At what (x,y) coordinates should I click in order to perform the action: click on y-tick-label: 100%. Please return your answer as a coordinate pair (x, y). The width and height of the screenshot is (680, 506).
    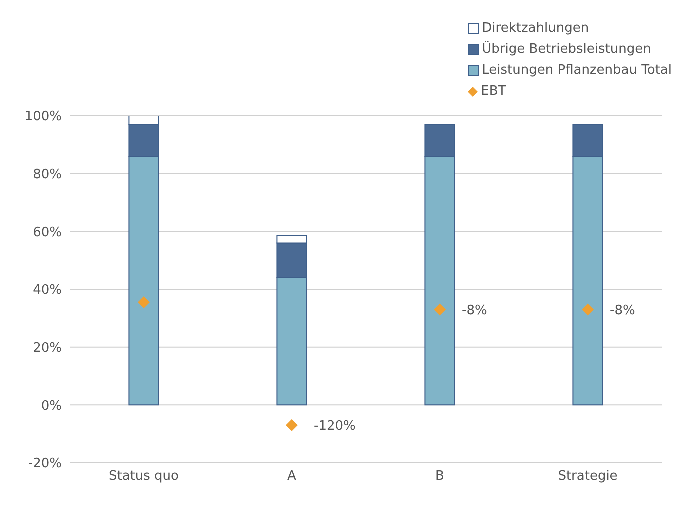
    Looking at the image, I should click on (43, 117).